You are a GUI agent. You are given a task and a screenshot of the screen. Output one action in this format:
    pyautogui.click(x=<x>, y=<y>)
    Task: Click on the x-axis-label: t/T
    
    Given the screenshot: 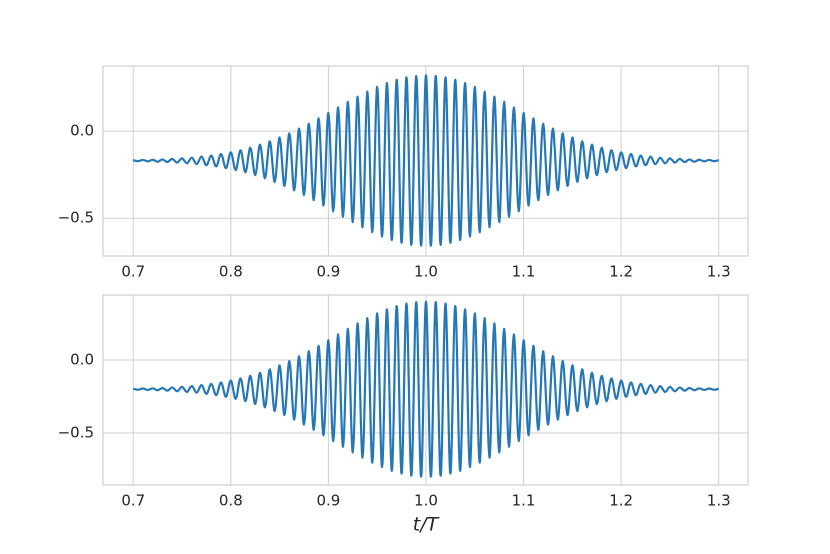 What is the action you would take?
    pyautogui.click(x=426, y=525)
    